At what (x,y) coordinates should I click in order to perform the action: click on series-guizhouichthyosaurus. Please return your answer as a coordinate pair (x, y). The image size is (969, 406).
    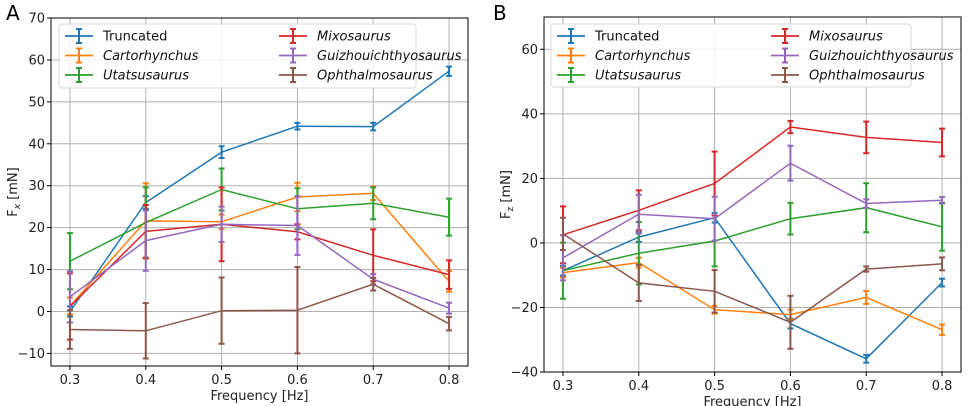
    Looking at the image, I should click on (259, 259).